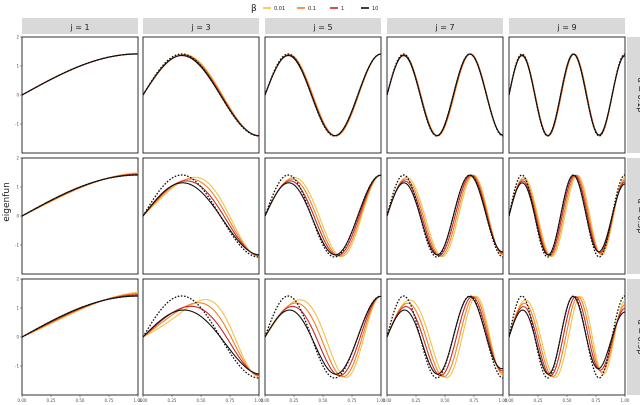  I want to click on column-label-9: j = 9, so click(566, 27).